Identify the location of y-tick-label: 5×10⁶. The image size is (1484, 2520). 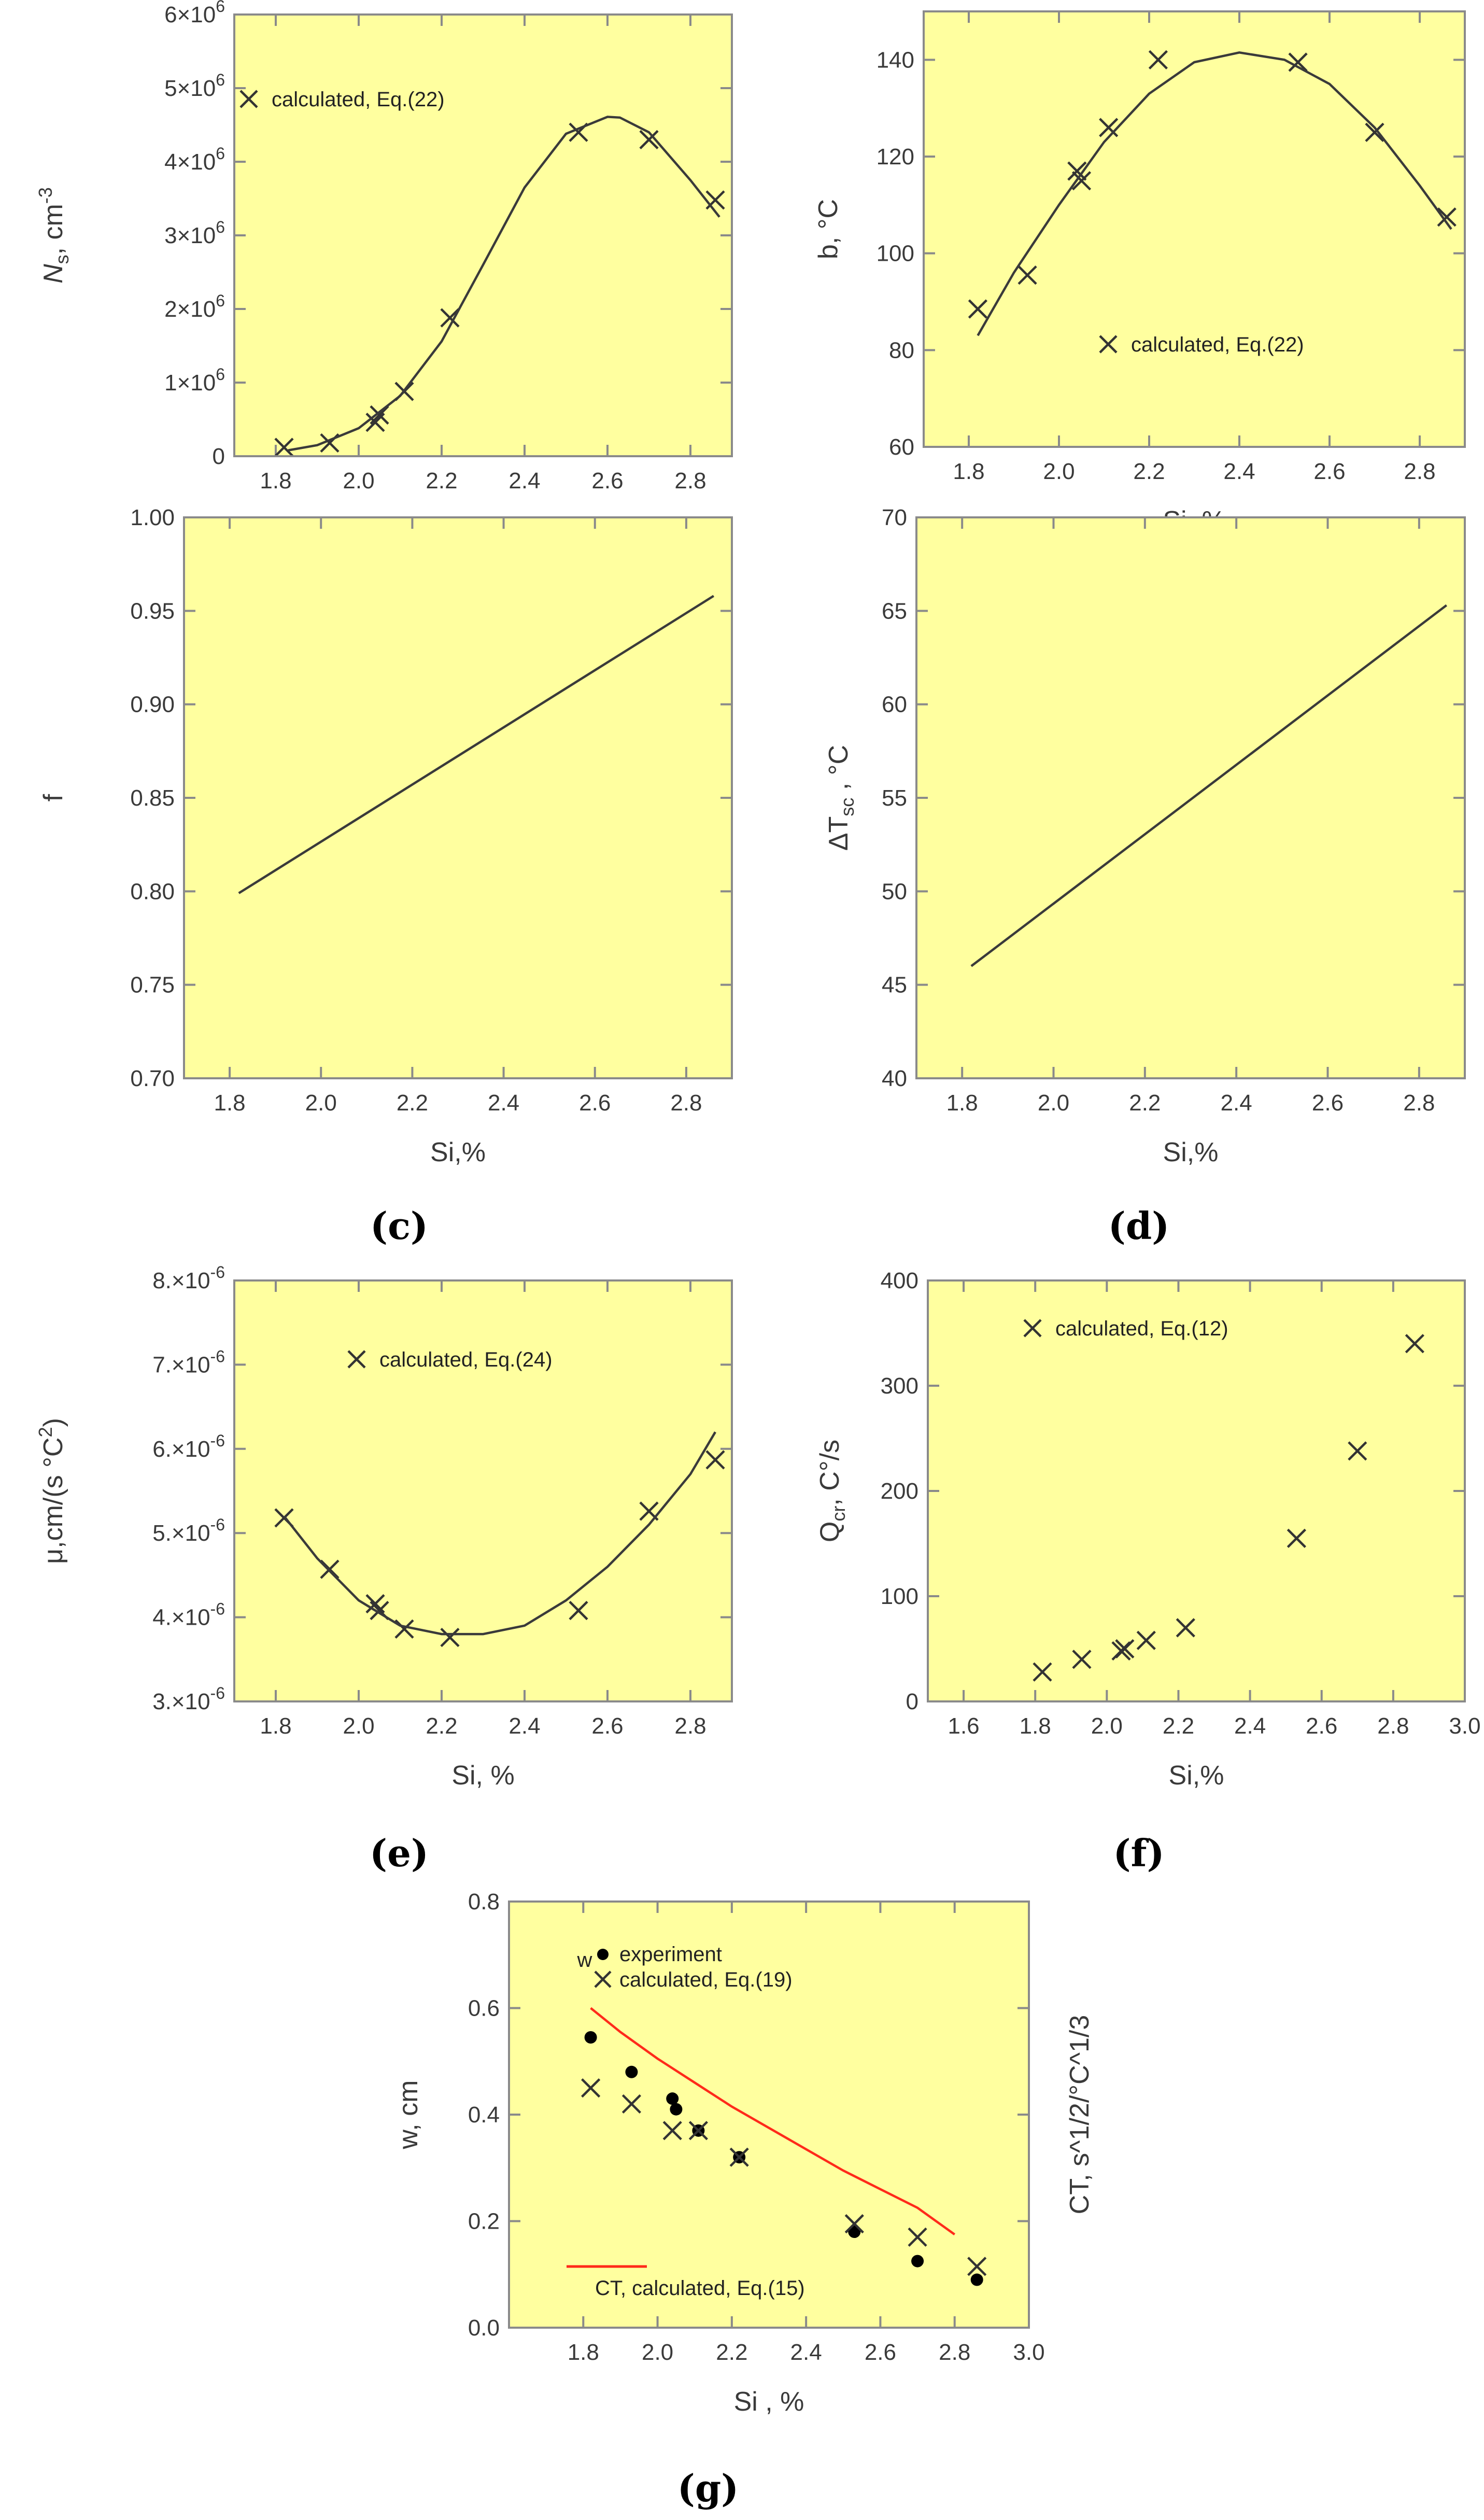
(194, 86).